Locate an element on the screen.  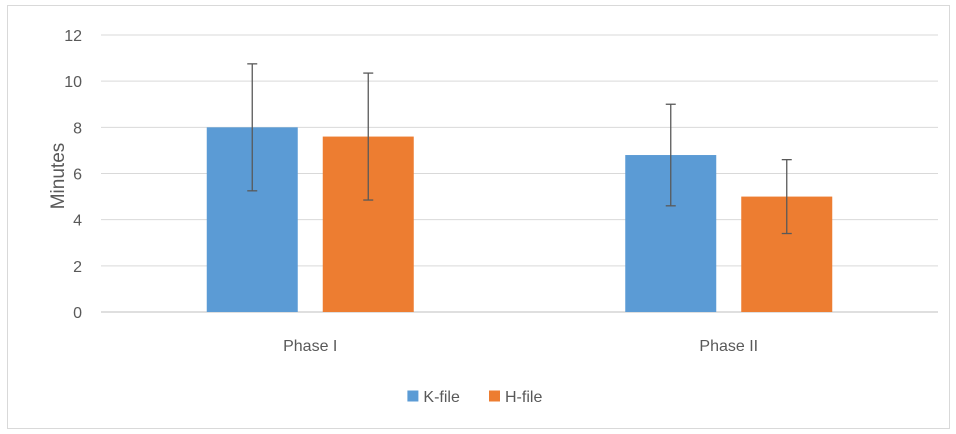
x-axis-ticks: Phase I Phase II is located at coordinates (520, 346).